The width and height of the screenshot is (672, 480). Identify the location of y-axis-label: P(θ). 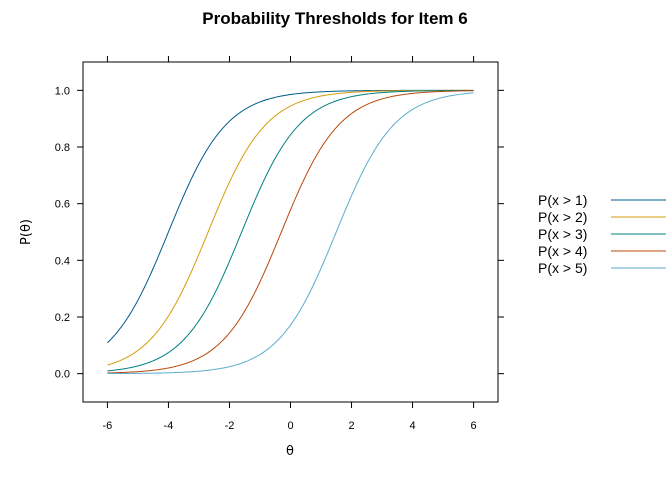
(26, 232).